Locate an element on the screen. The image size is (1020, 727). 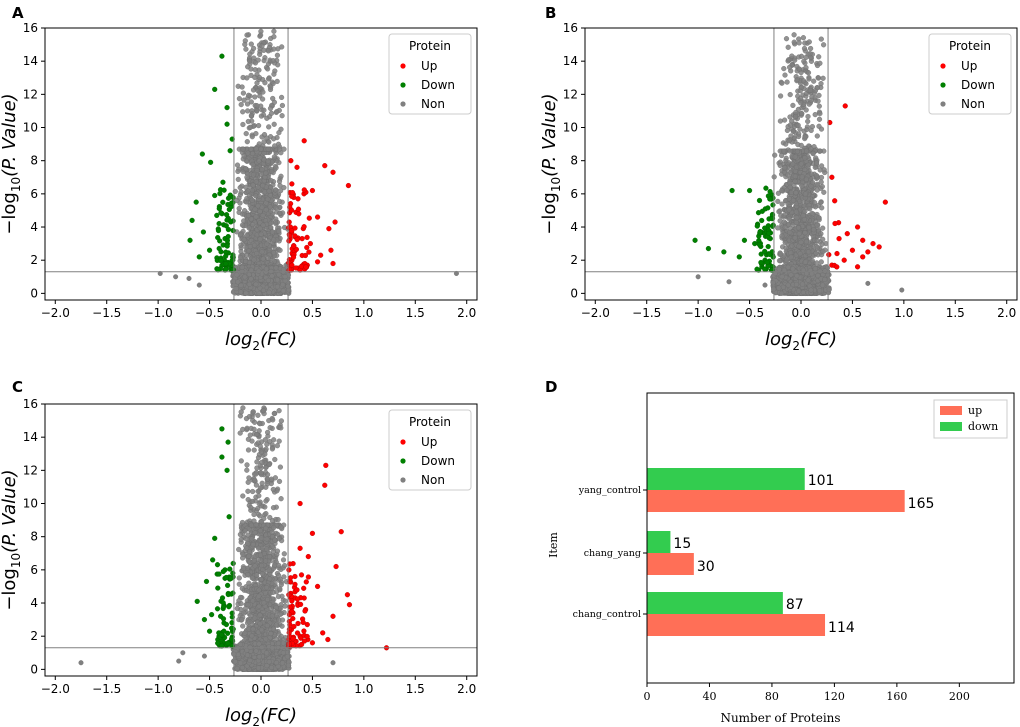
x-tick-label: 1.0 is located at coordinates (903, 313).